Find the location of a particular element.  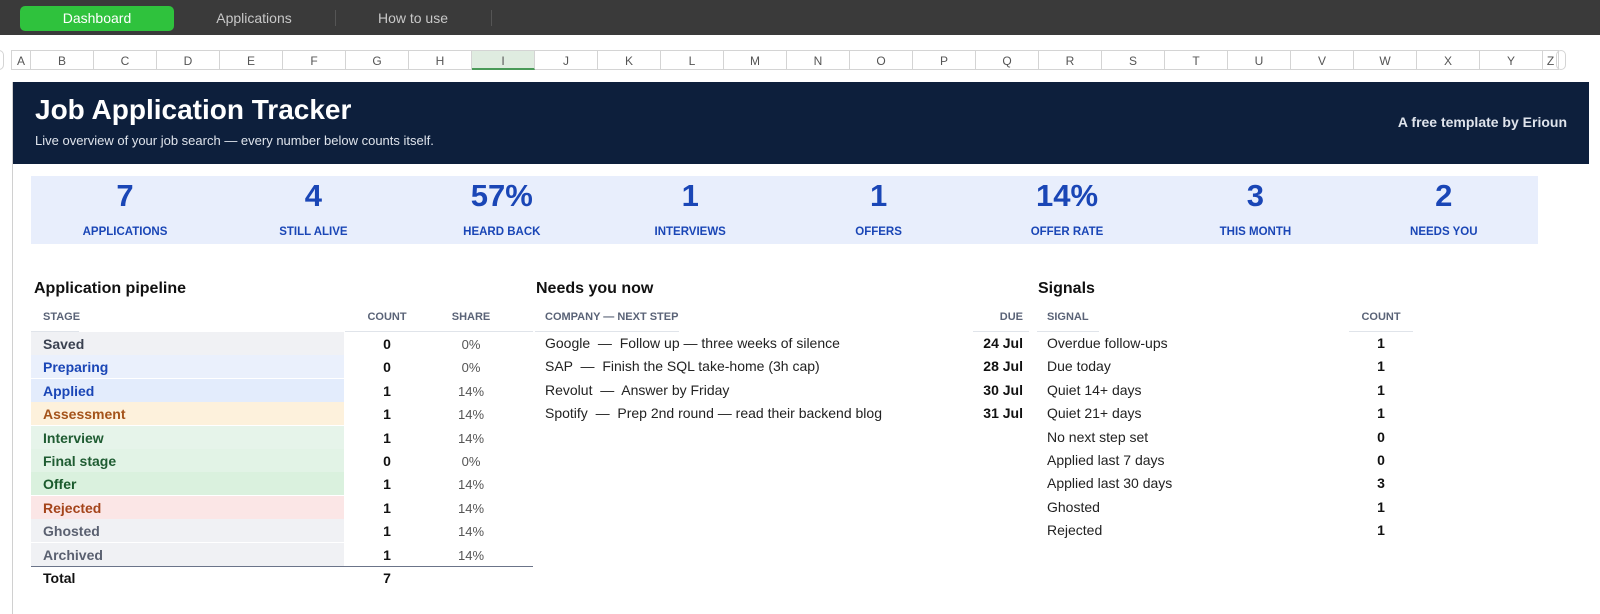

signal-count: 0 is located at coordinates (1381, 436).